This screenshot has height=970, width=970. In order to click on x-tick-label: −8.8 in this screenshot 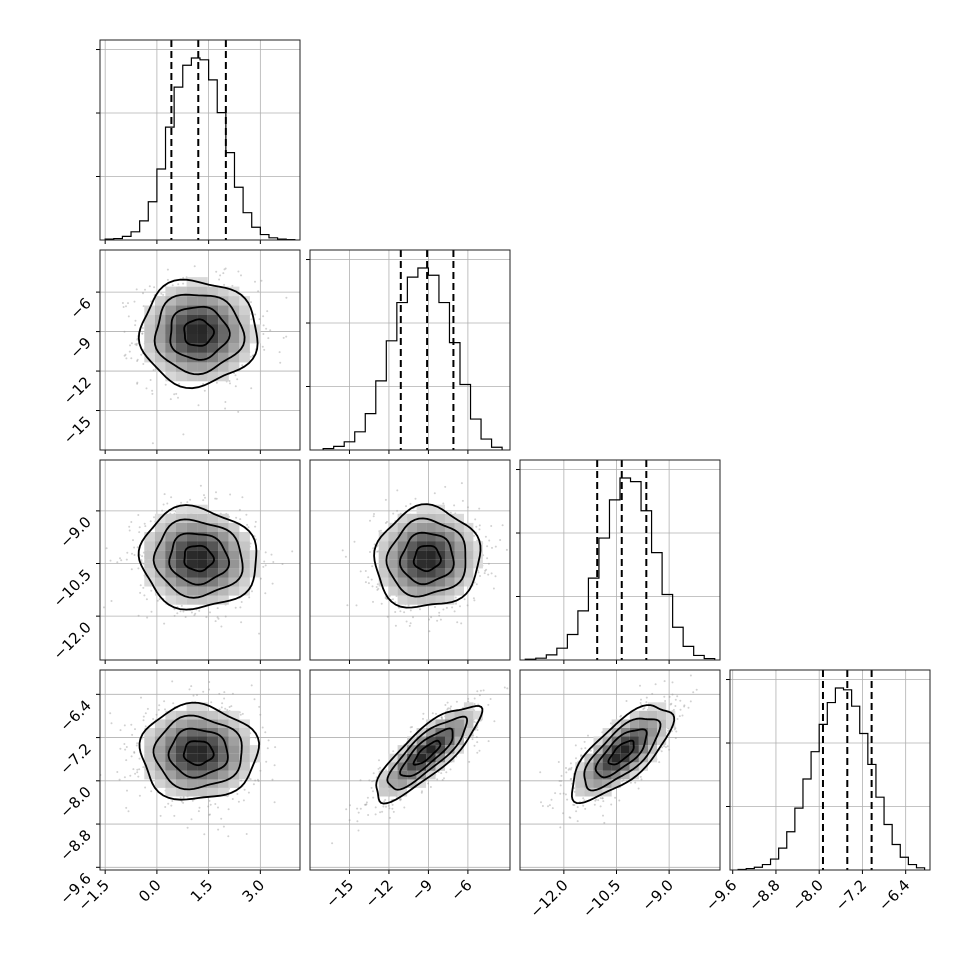, I will do `click(764, 895)`.